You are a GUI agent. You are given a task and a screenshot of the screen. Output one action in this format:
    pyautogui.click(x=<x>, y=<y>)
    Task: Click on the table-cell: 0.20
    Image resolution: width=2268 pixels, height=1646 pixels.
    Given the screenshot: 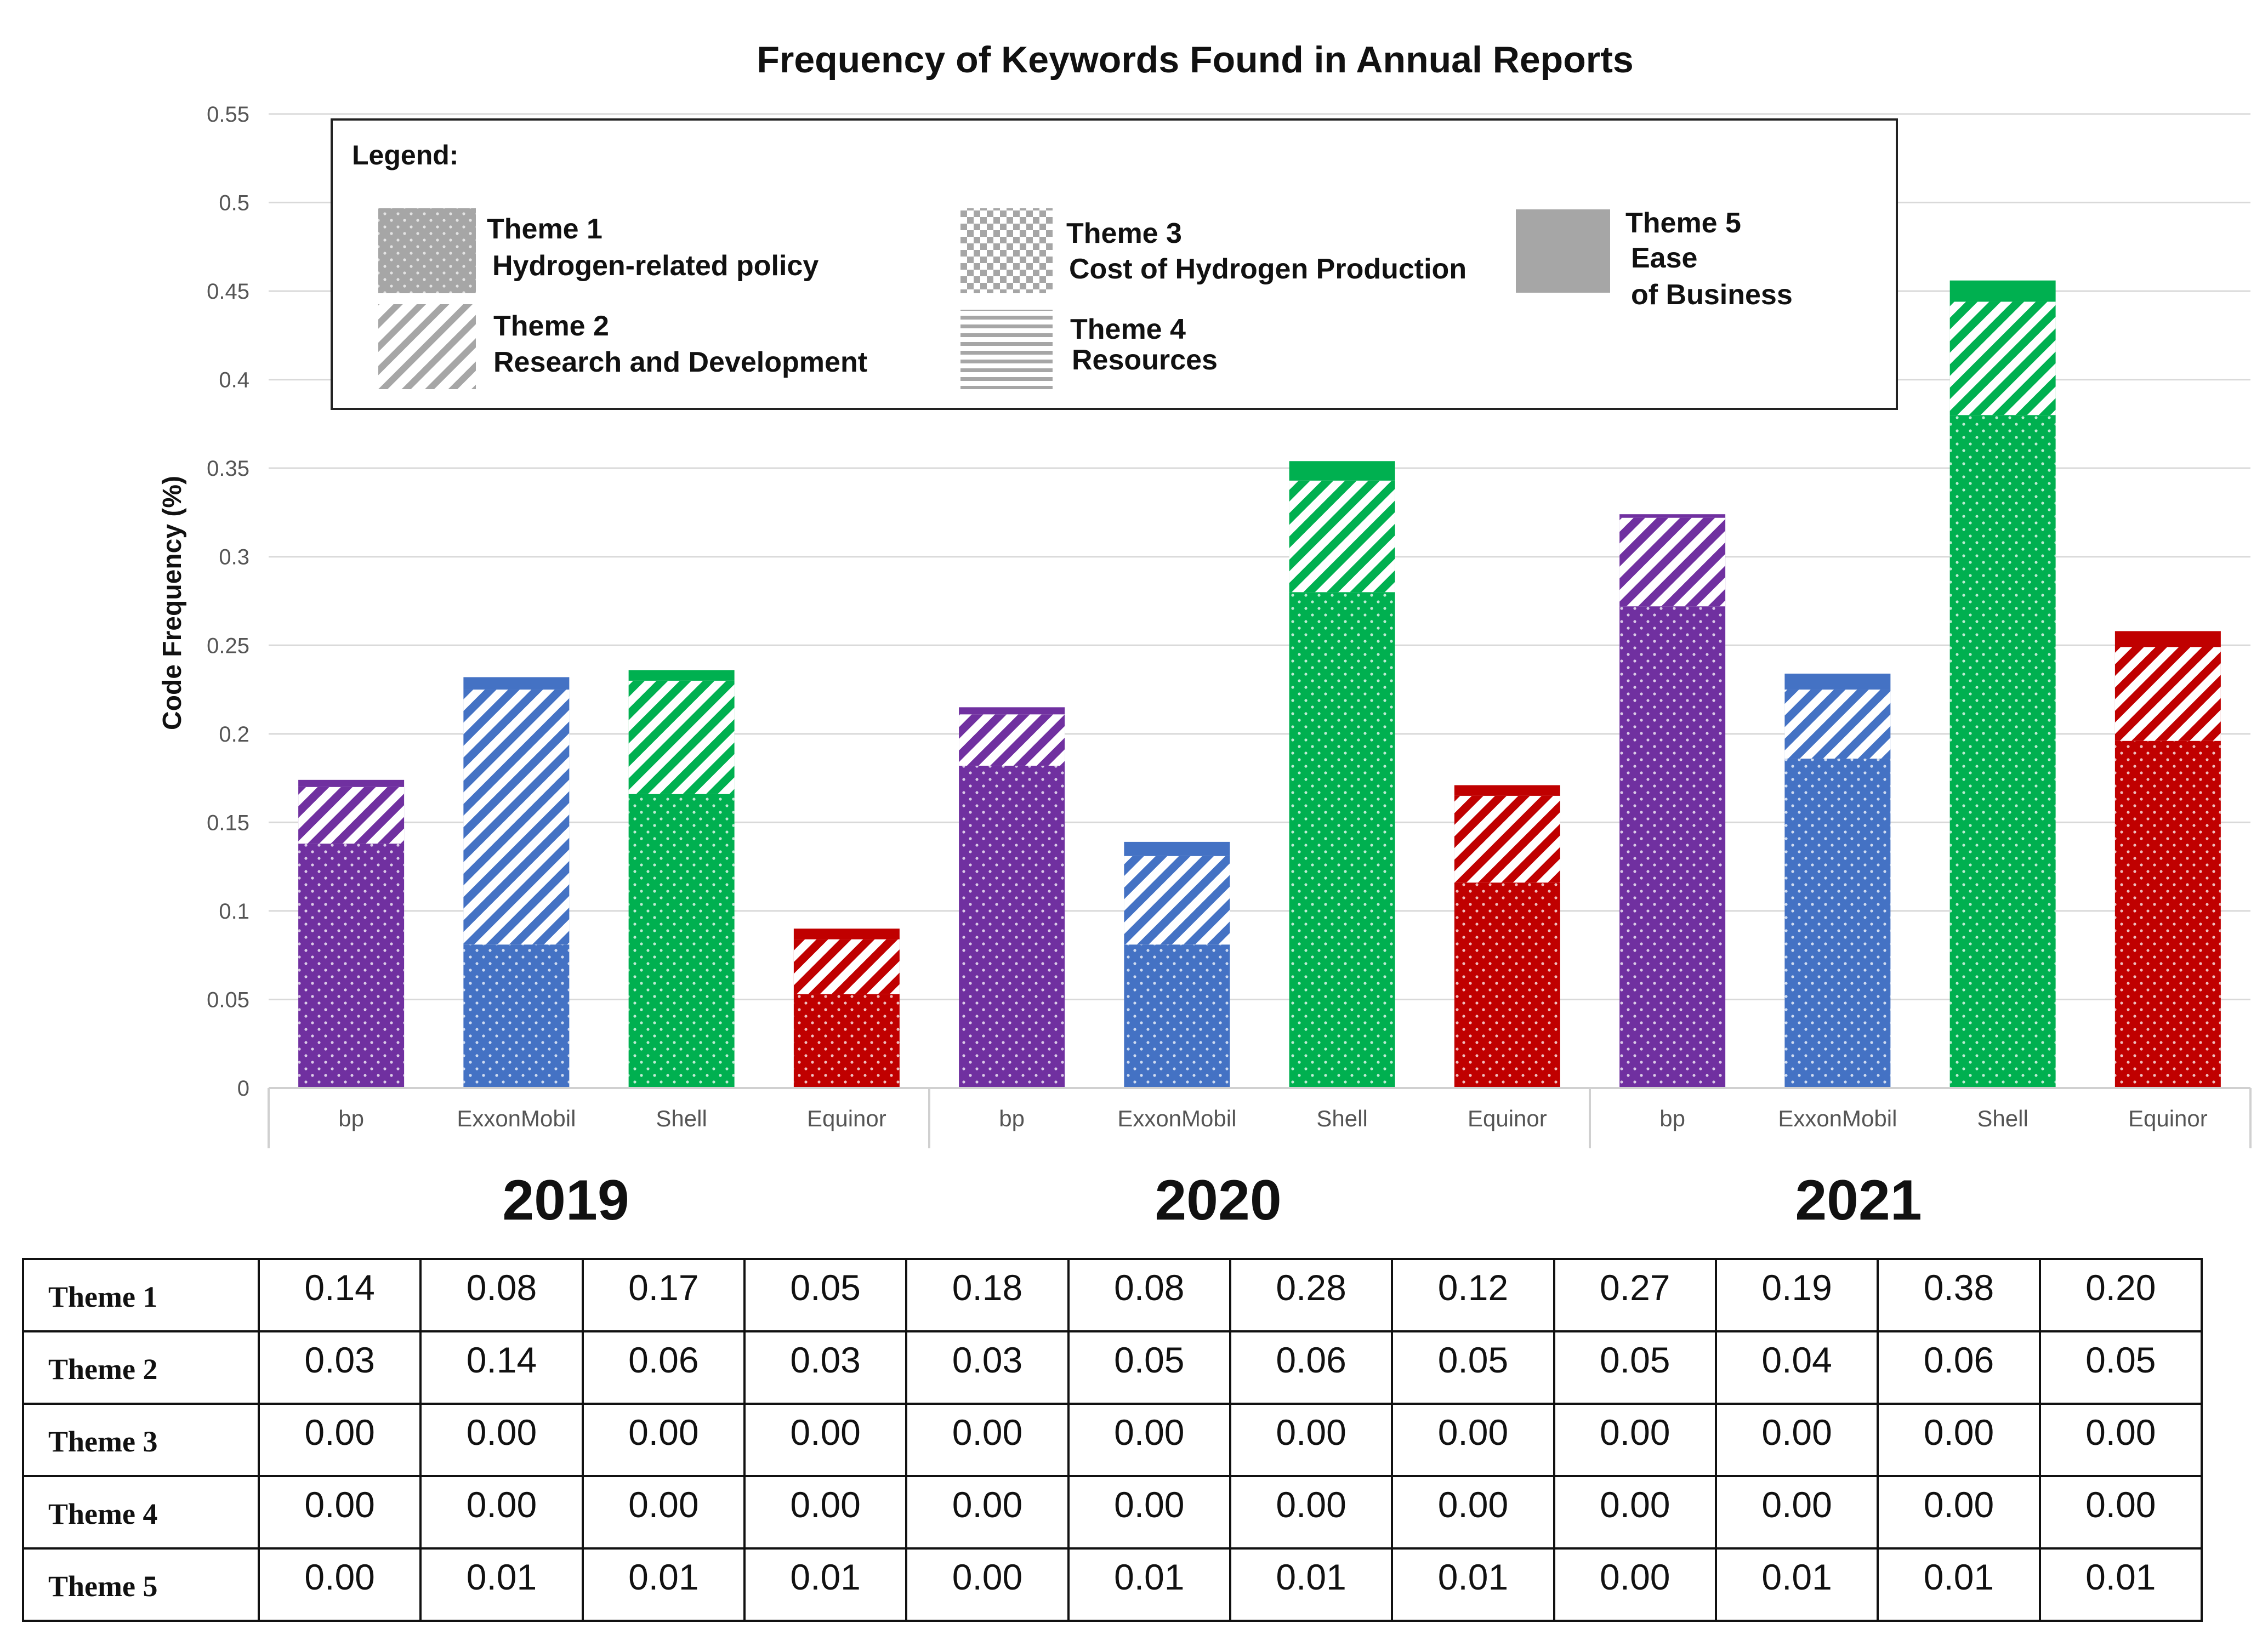 What is the action you would take?
    pyautogui.click(x=2120, y=1295)
    